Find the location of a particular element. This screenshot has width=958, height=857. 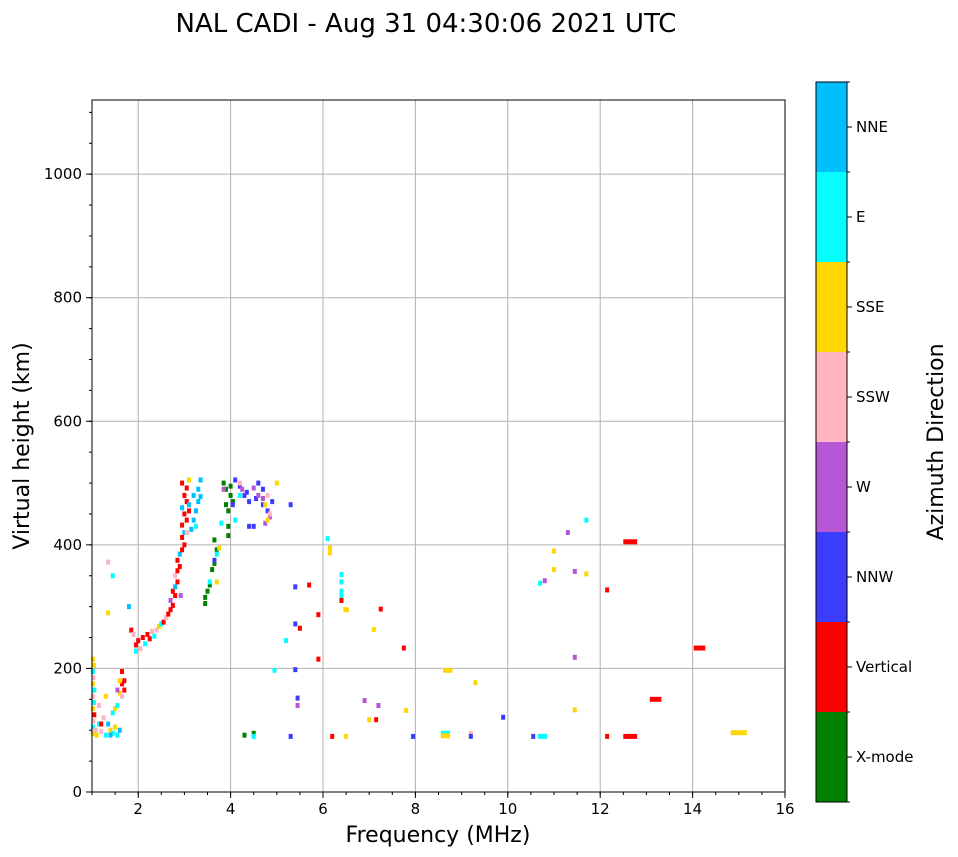

colorbar-segment-nne is located at coordinates (831, 127).